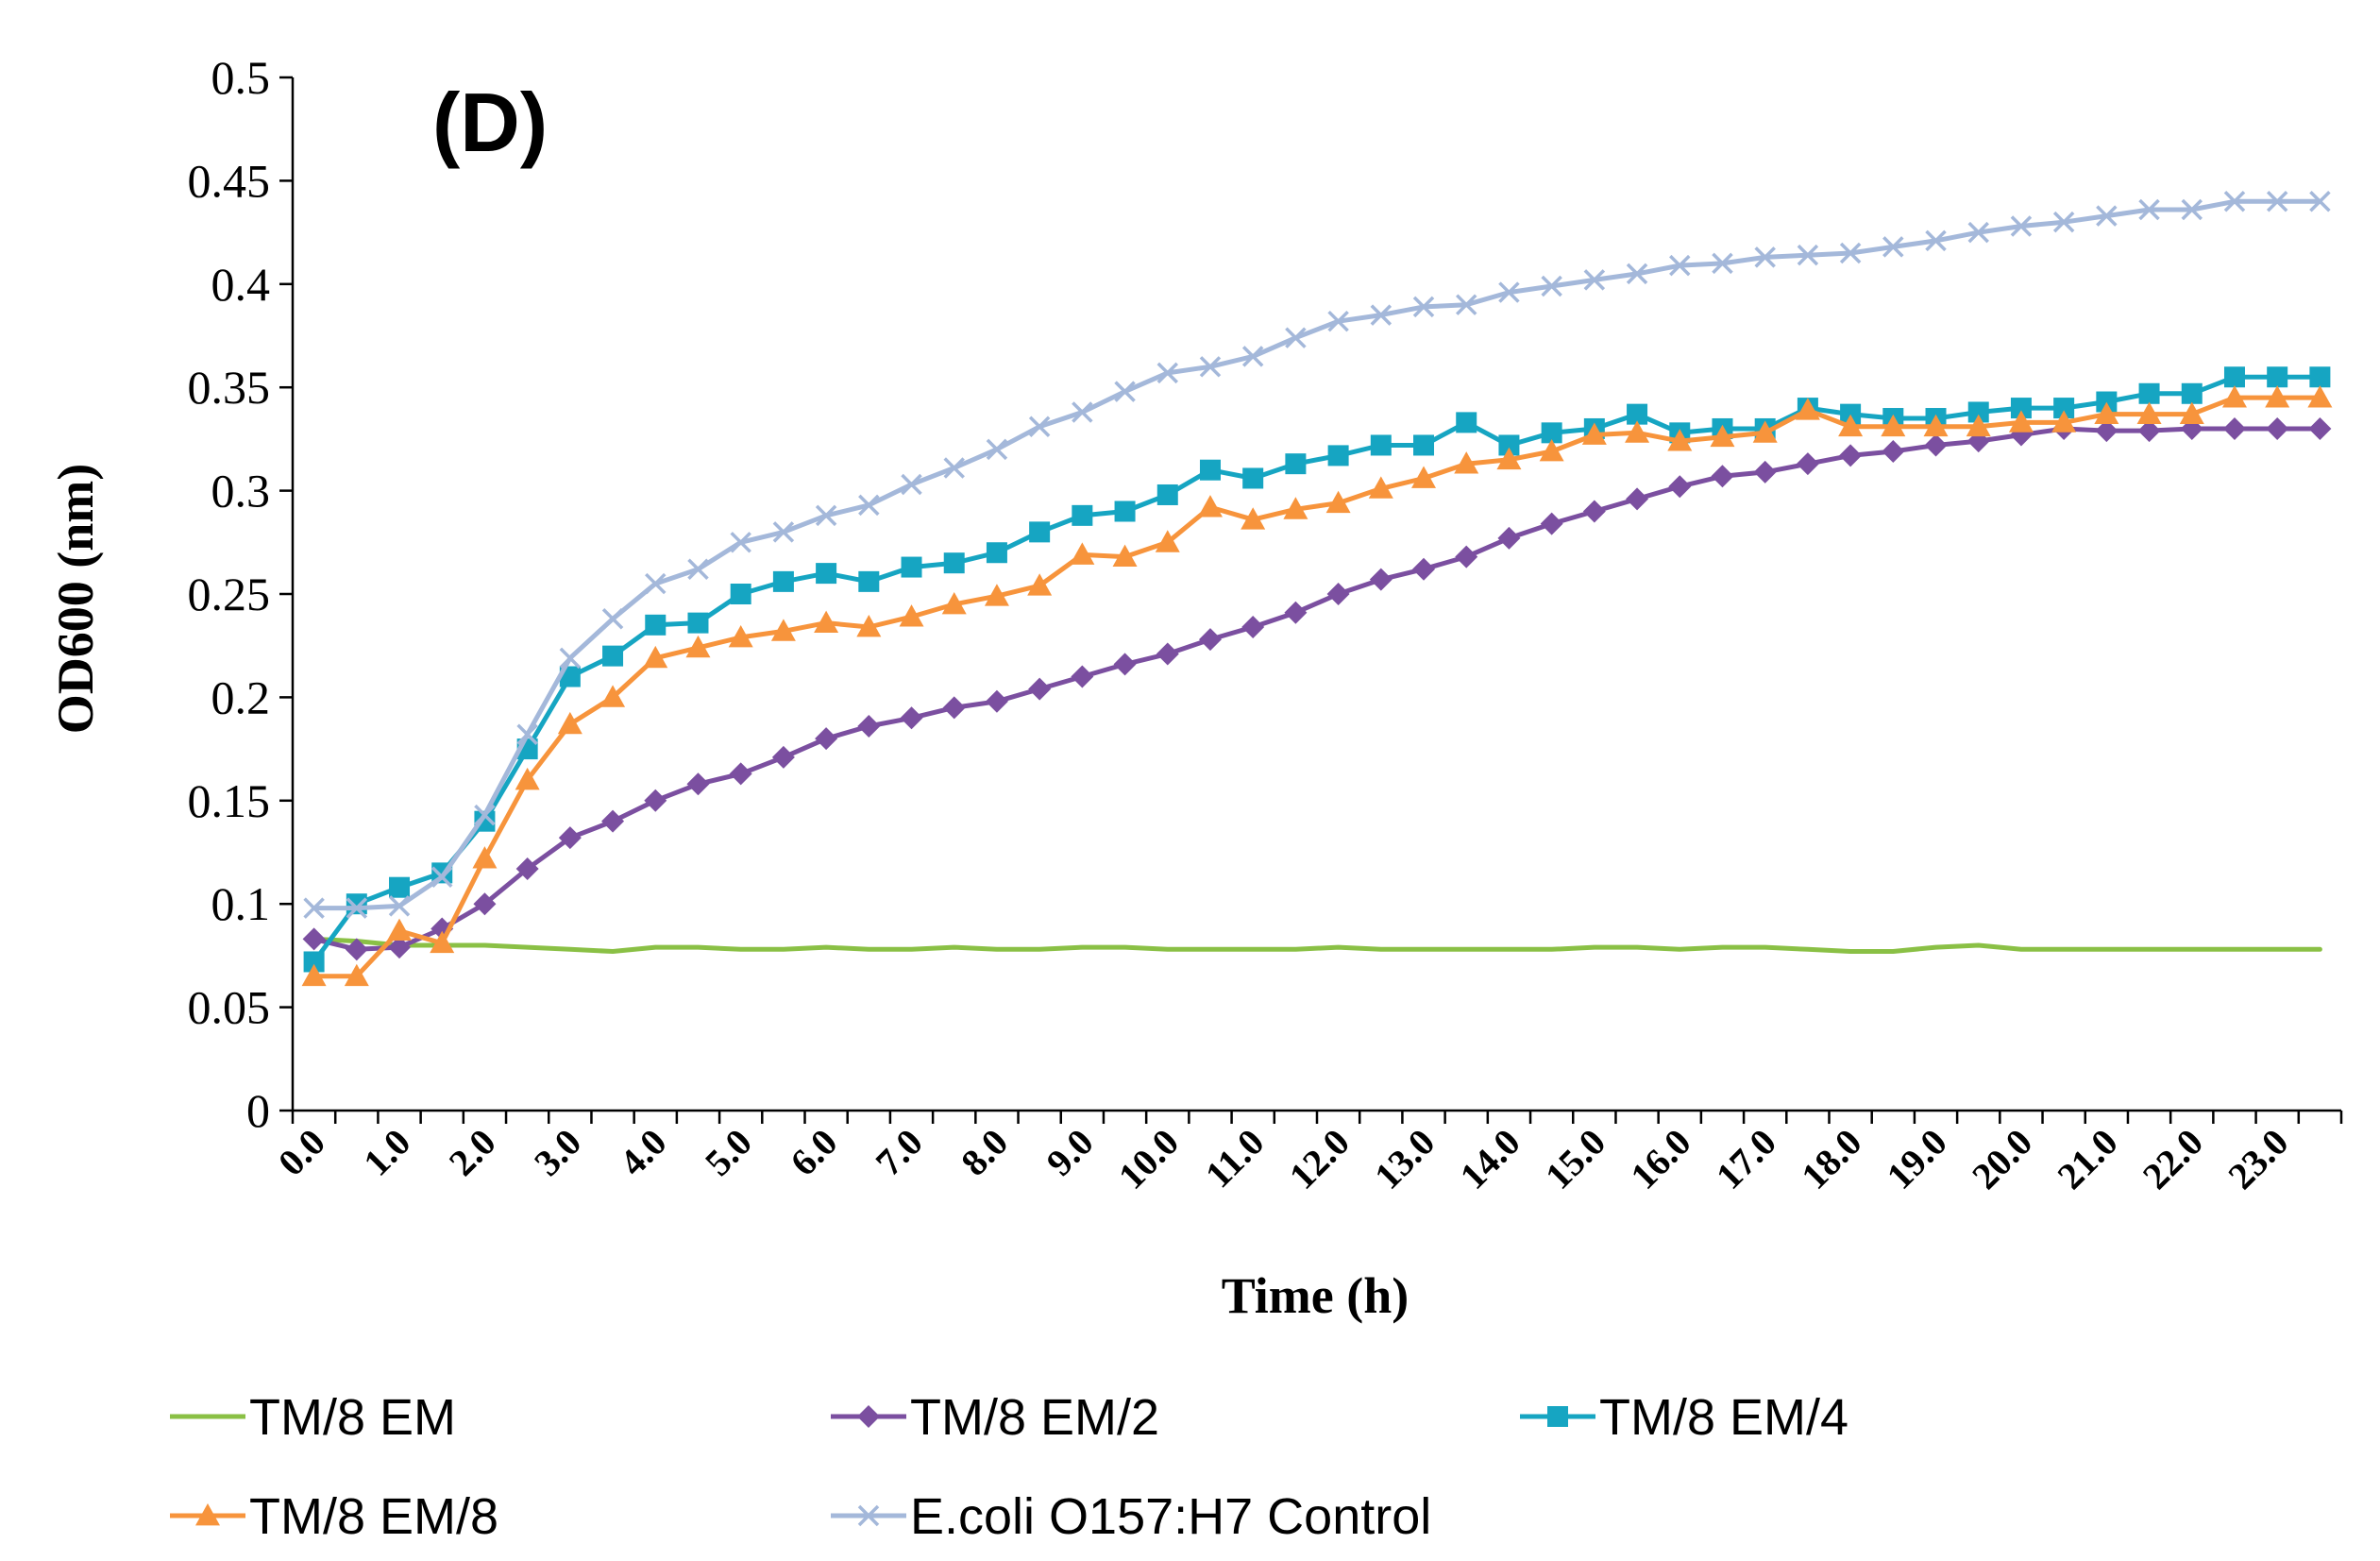 The width and height of the screenshot is (2380, 1561). I want to click on y-tick-label: 0.2, so click(241, 696).